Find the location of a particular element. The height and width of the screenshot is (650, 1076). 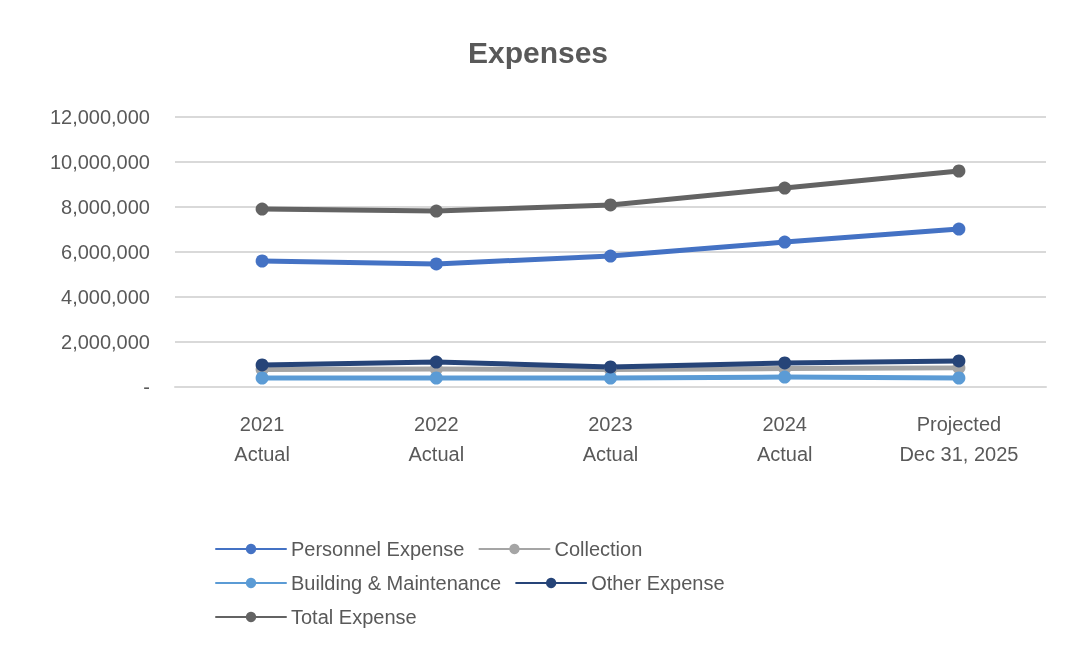

x-tick-label: 2021 Actual is located at coordinates (262, 439).